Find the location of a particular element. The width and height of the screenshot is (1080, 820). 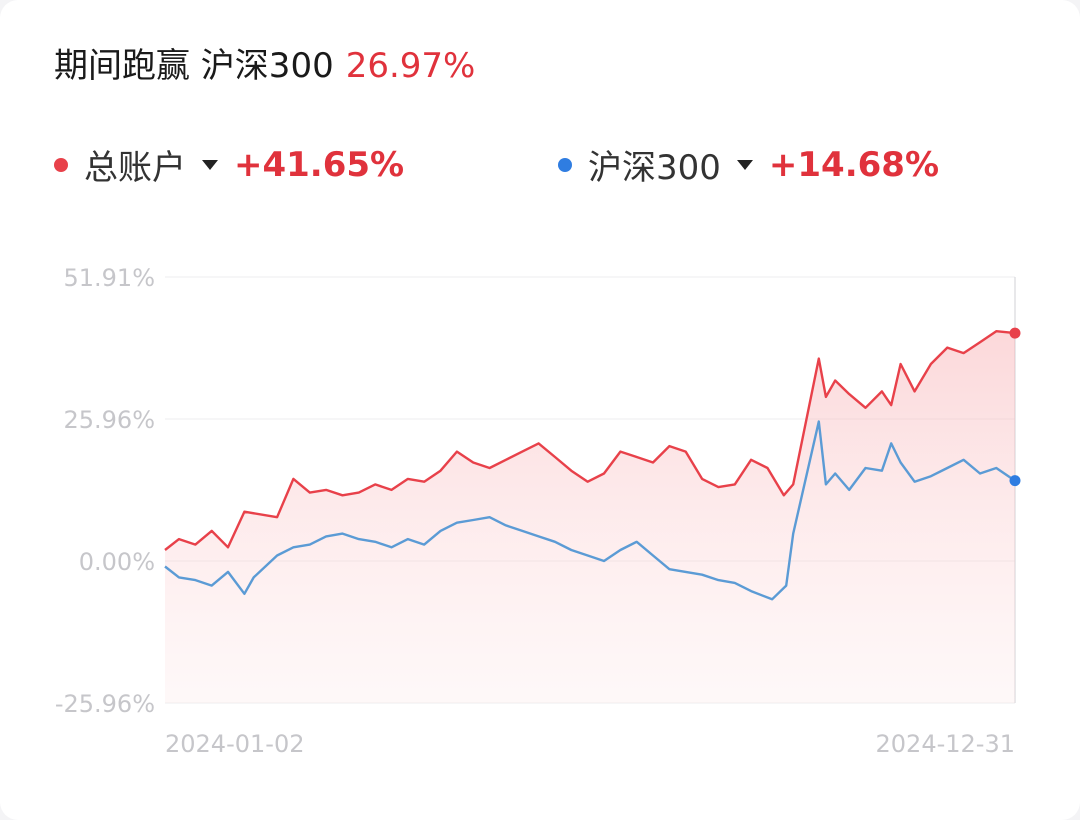

y-tick-label: 0.00% is located at coordinates (117, 562).